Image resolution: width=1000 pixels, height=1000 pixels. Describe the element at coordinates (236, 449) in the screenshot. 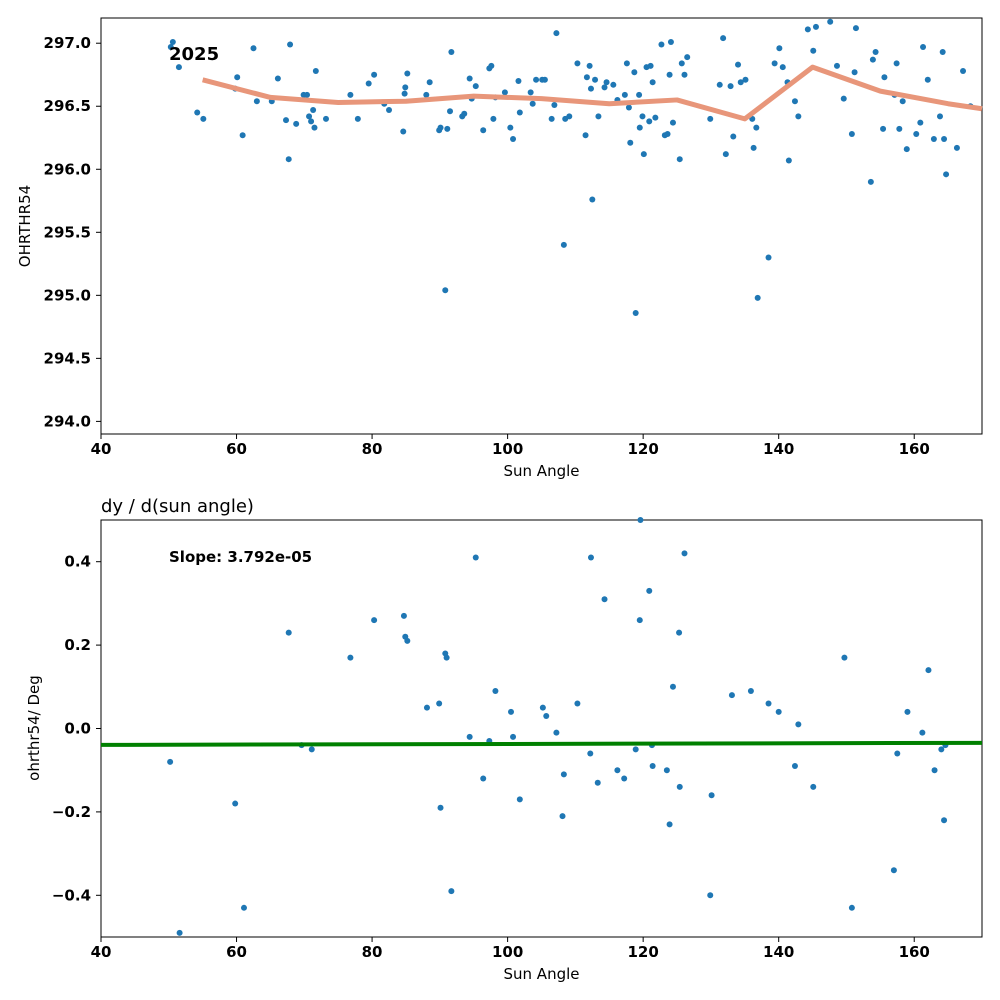

I see `top-x-tick-label: 60` at that location.